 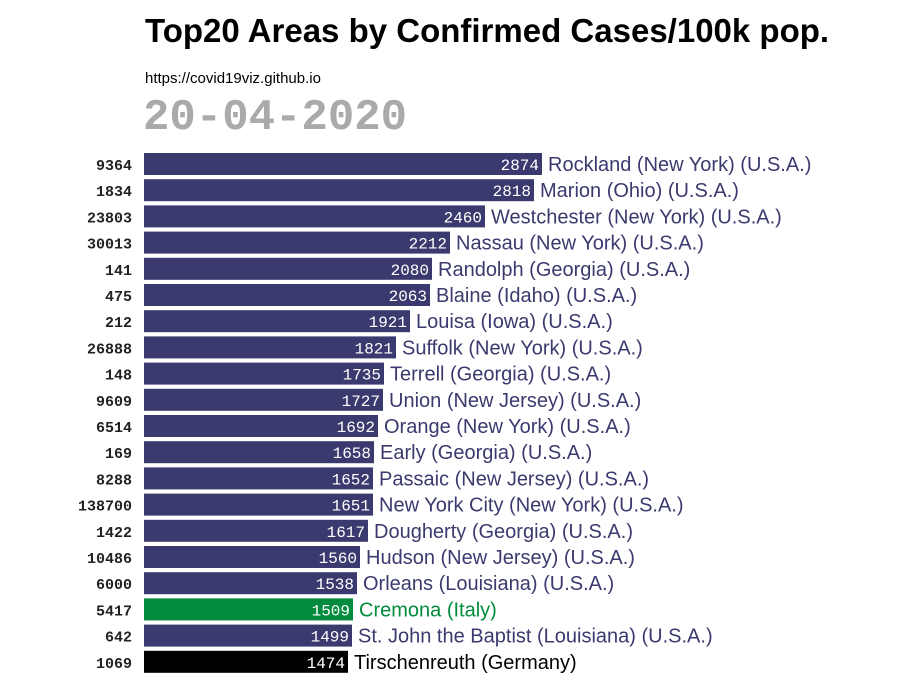 I want to click on bar-row: 1834 2818 Marion (Ohio) (U.S.A.), so click(x=417, y=190).